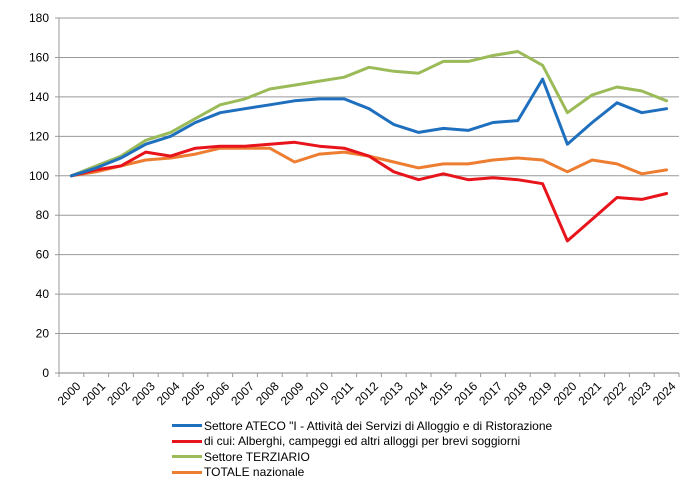 The height and width of the screenshot is (500, 689). I want to click on y-tick-label: 40, so click(43, 294).